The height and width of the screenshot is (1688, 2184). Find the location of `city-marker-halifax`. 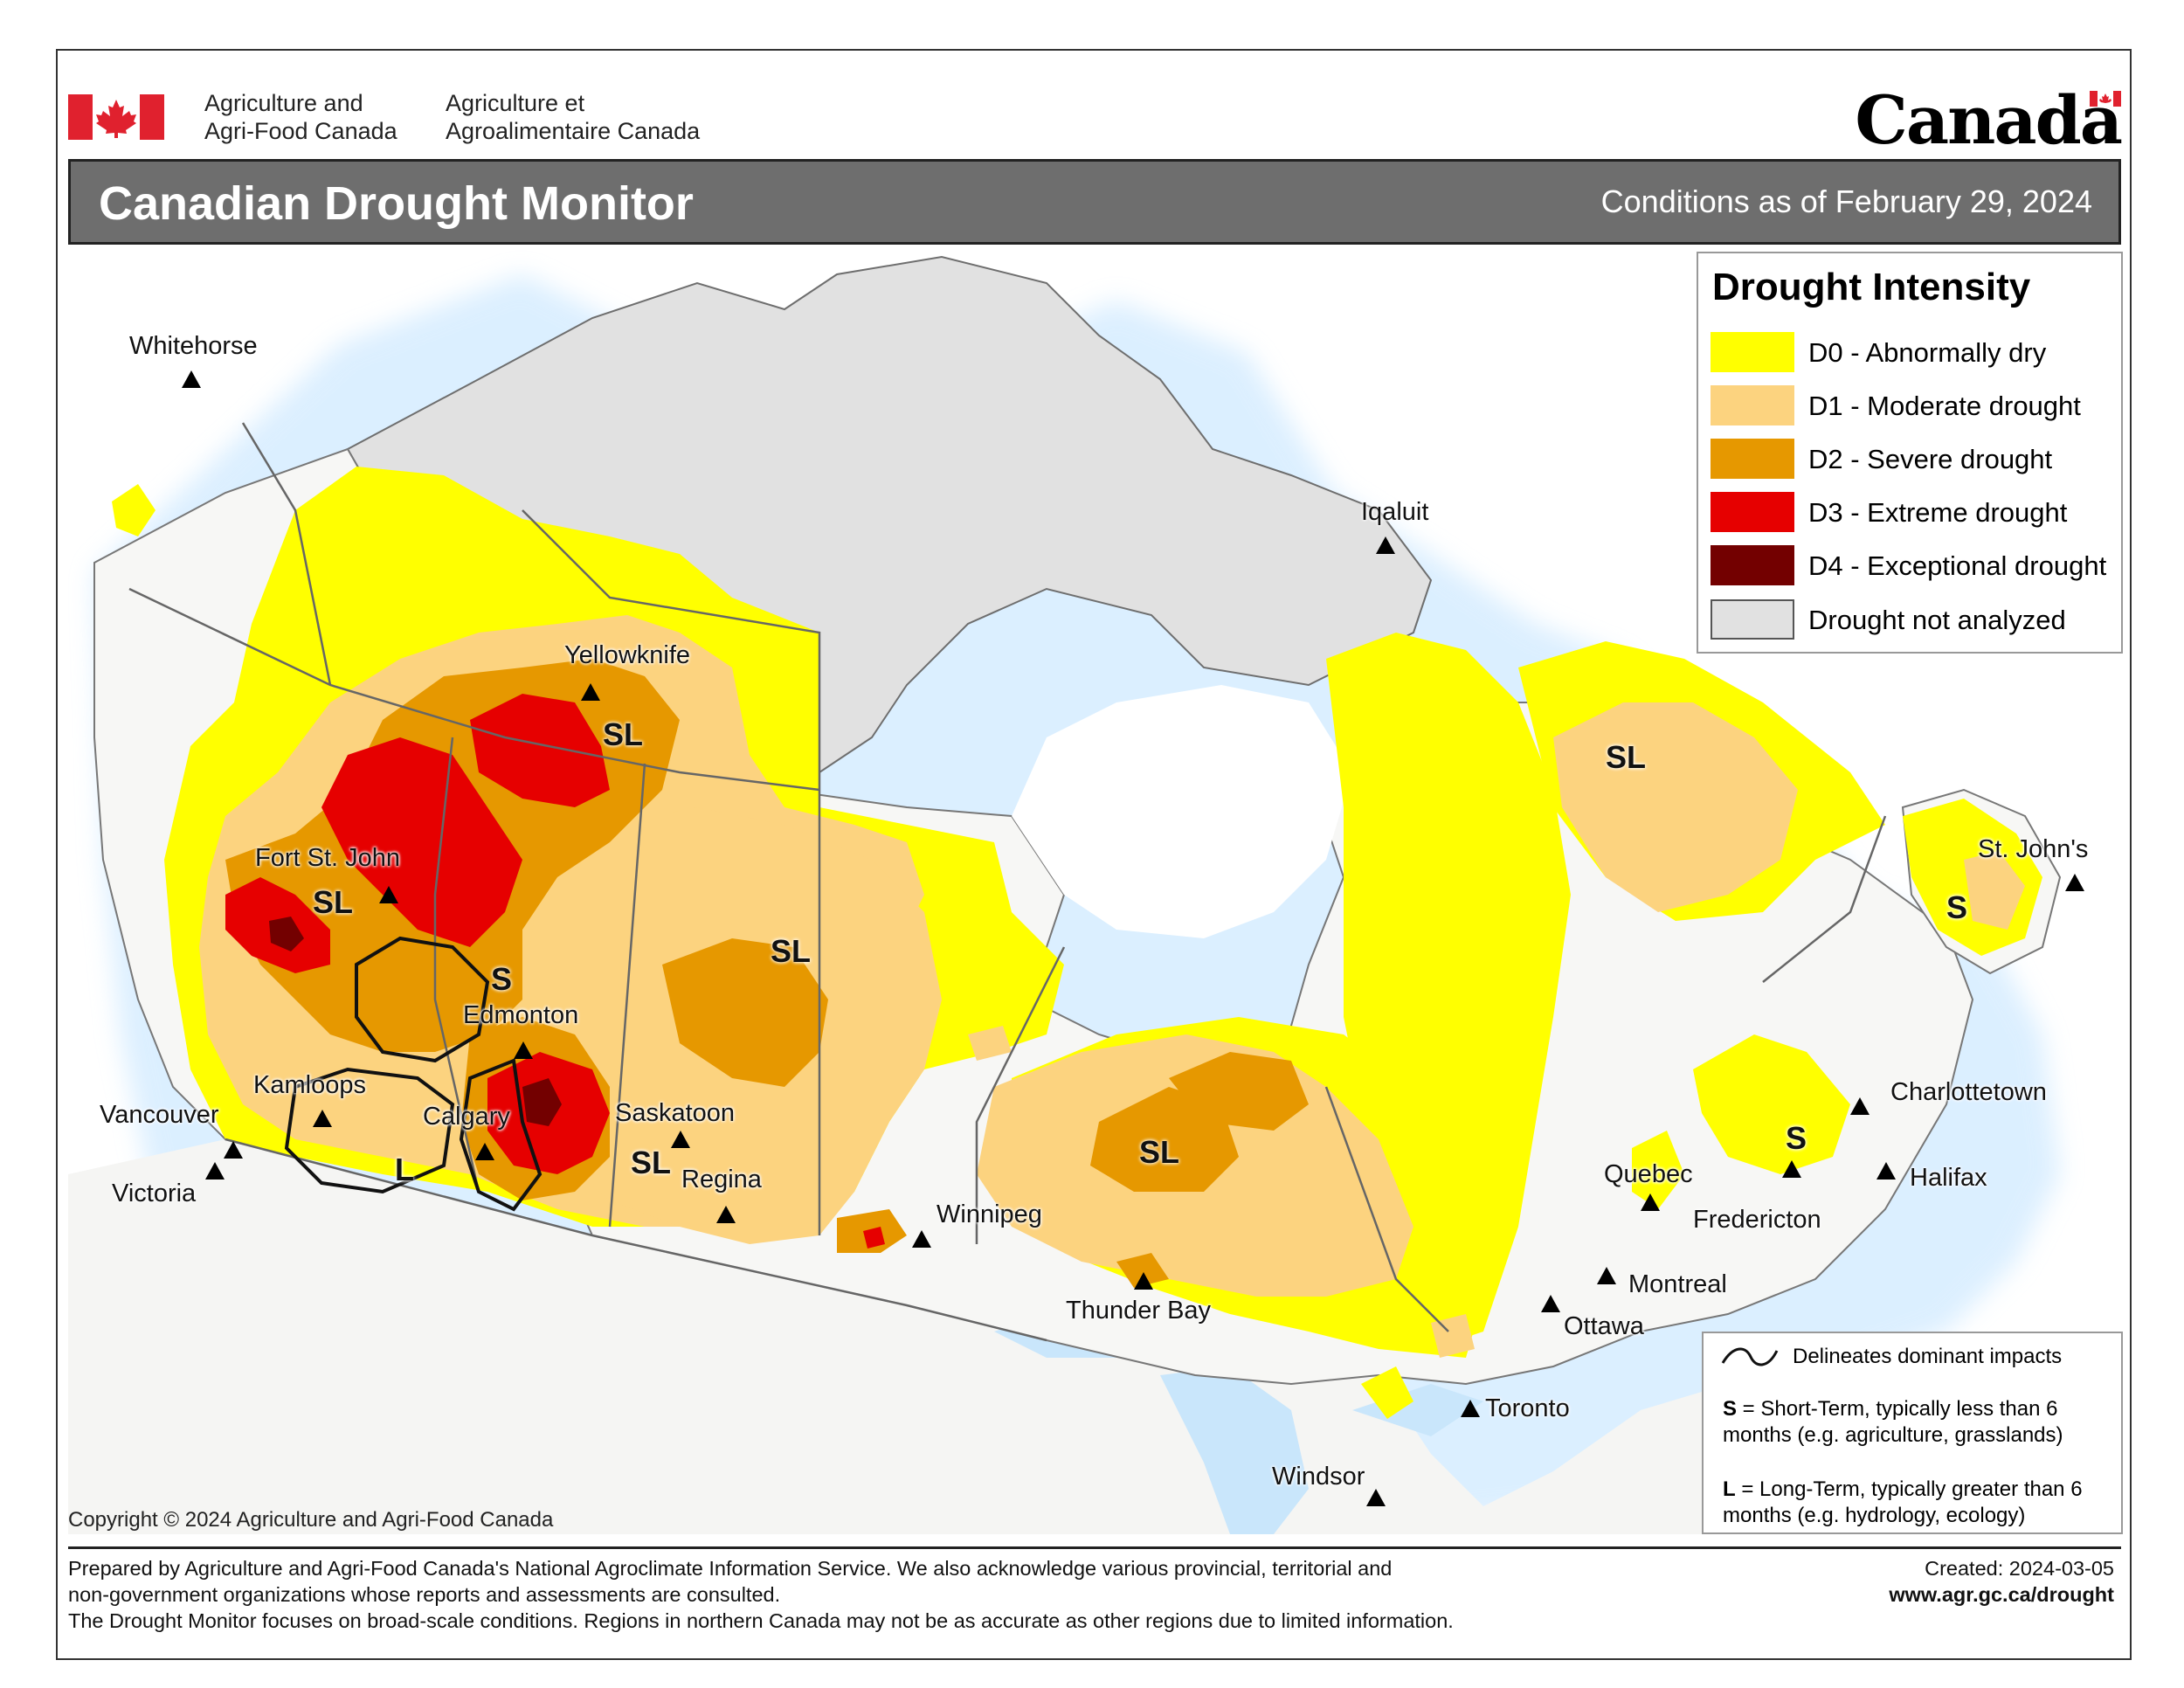

city-marker-halifax is located at coordinates (1886, 1171).